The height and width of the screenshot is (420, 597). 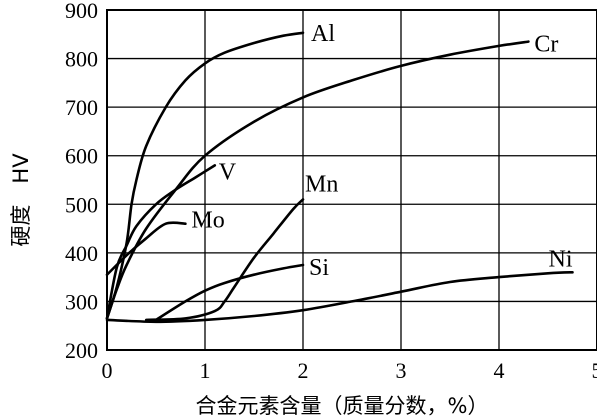 What do you see at coordinates (81, 11) in the screenshot?
I see `y-tick-label: 900` at bounding box center [81, 11].